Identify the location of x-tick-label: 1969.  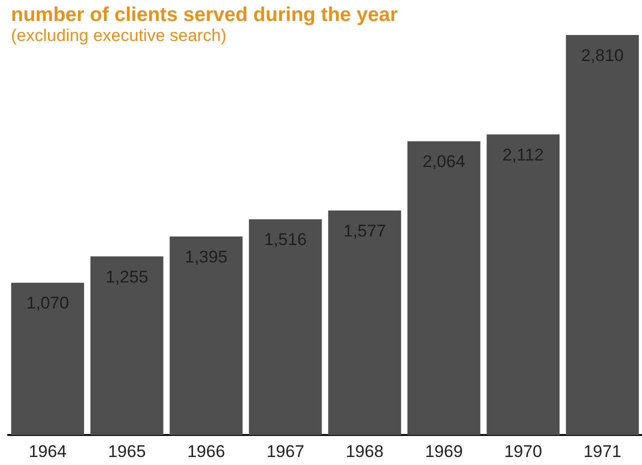
(443, 451).